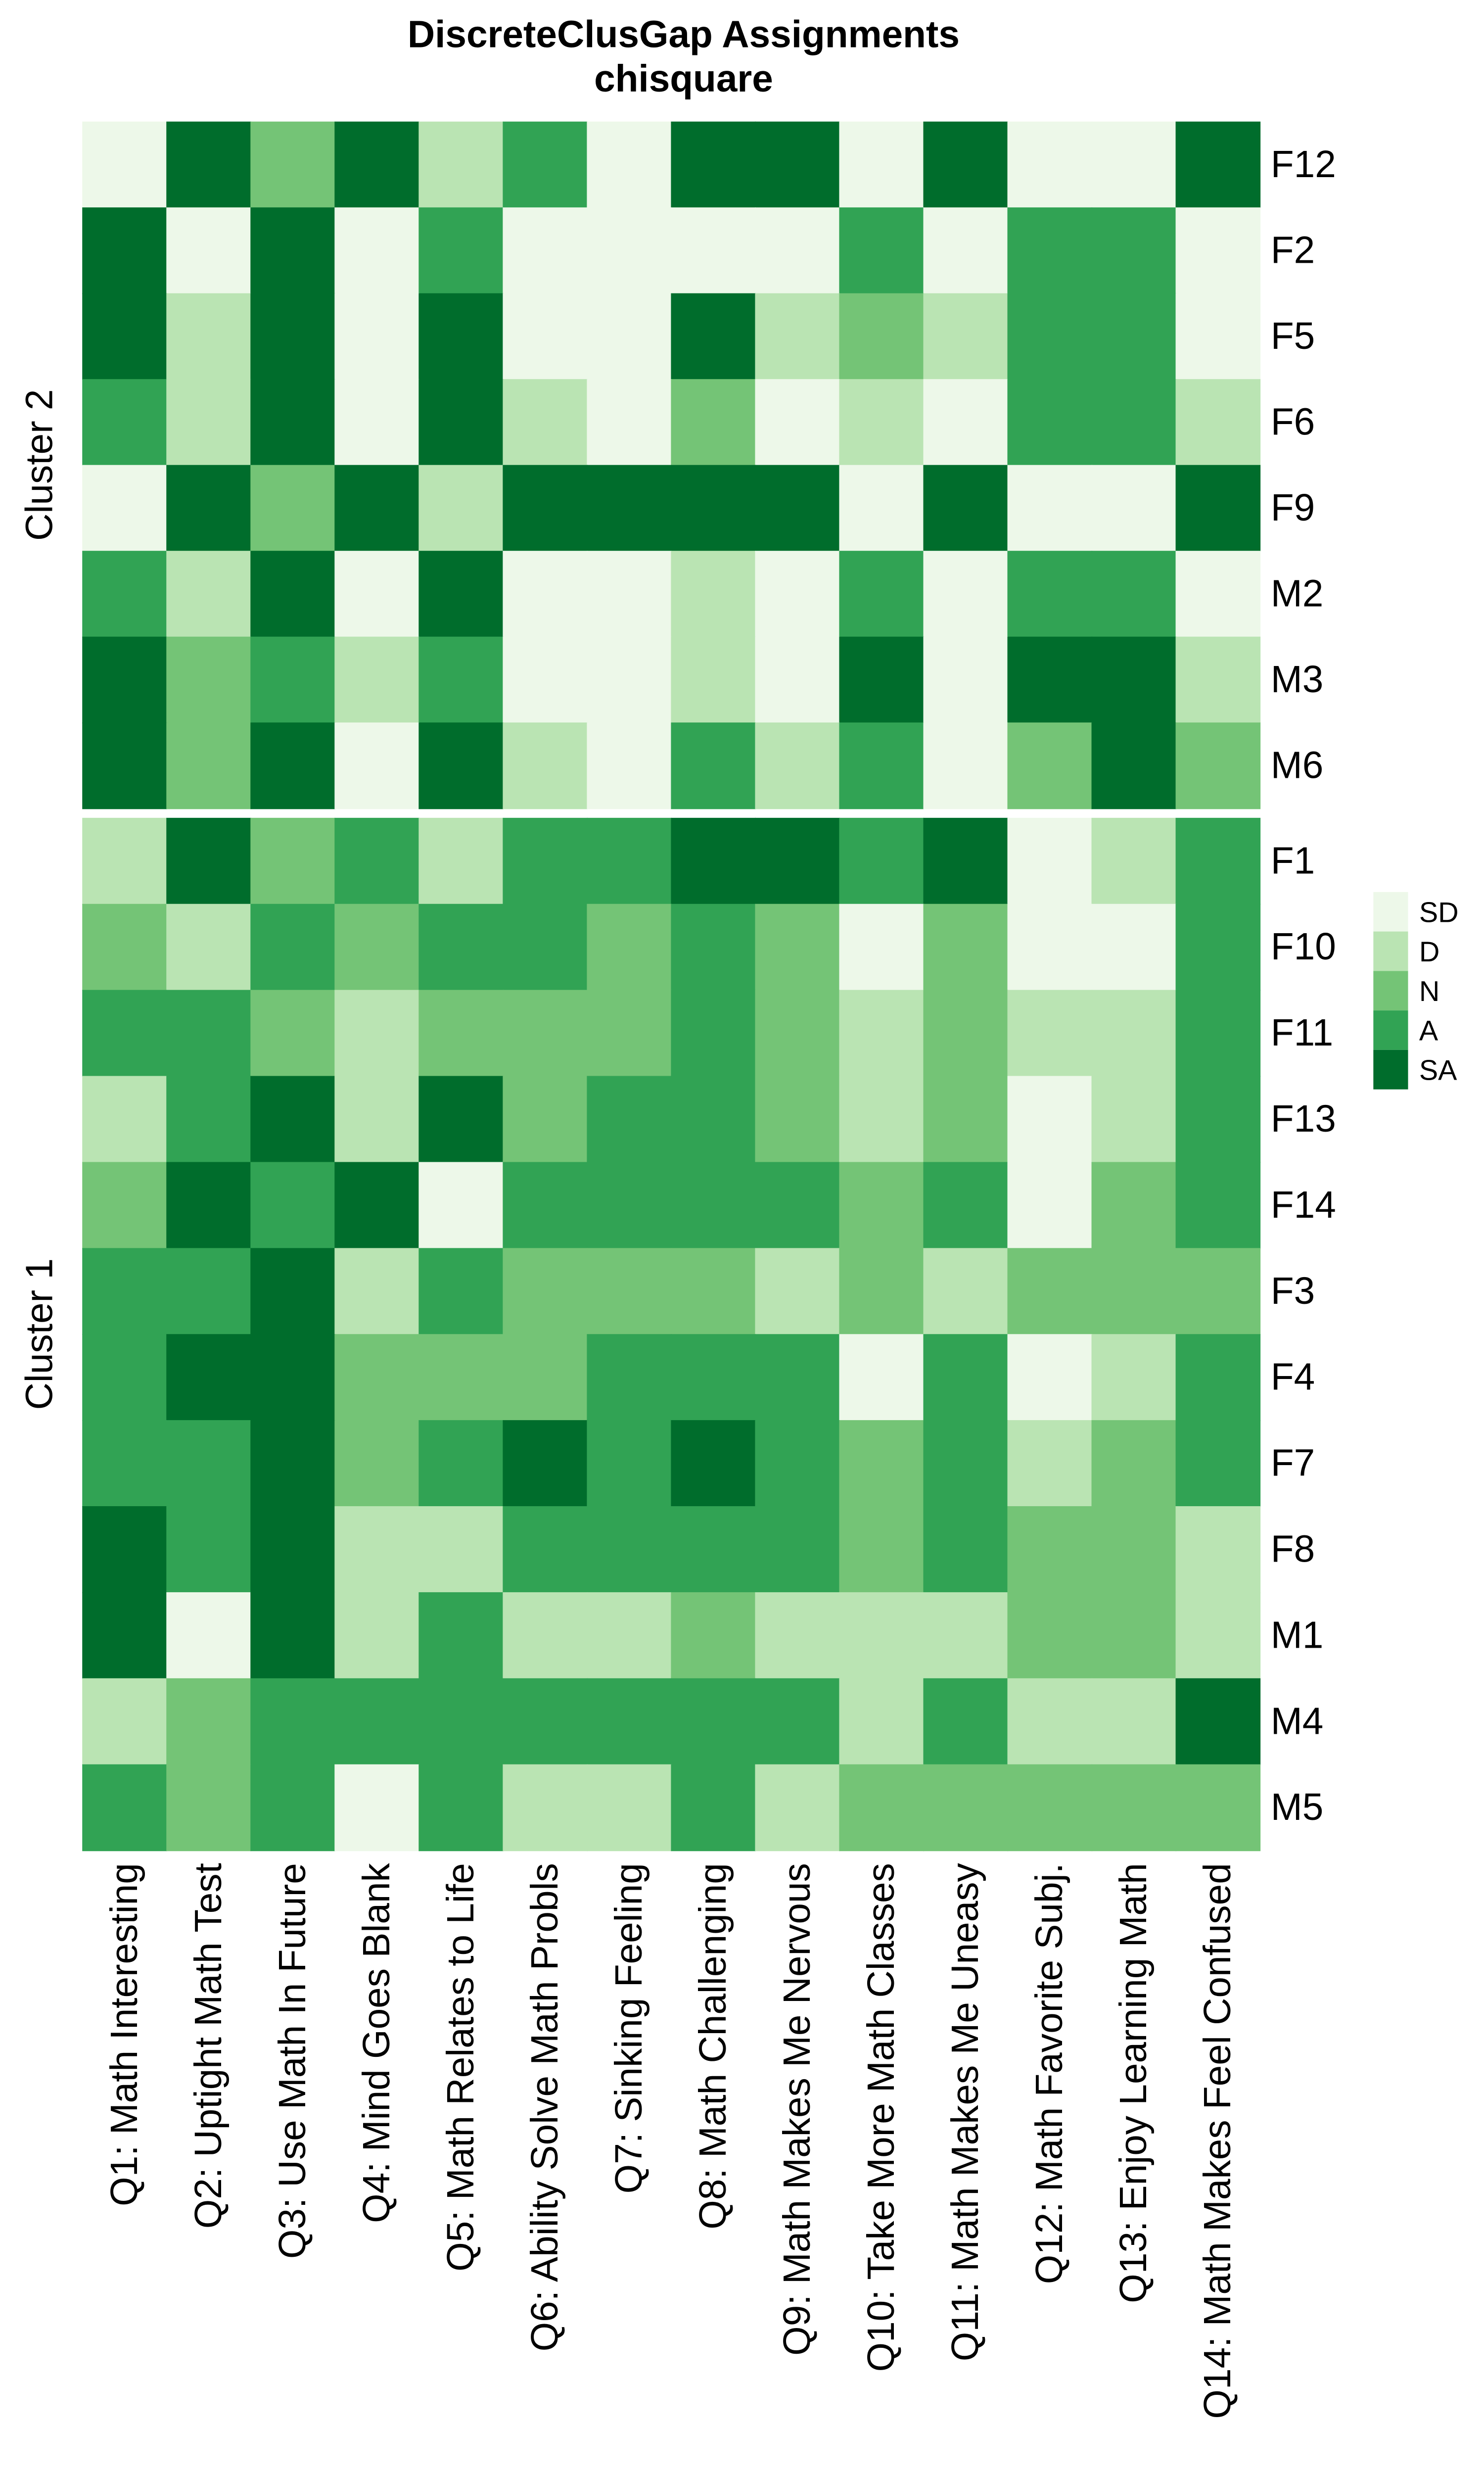  Describe the element at coordinates (684, 35) in the screenshot. I see `chart-title: DiscreteClusGap Assignments` at that location.